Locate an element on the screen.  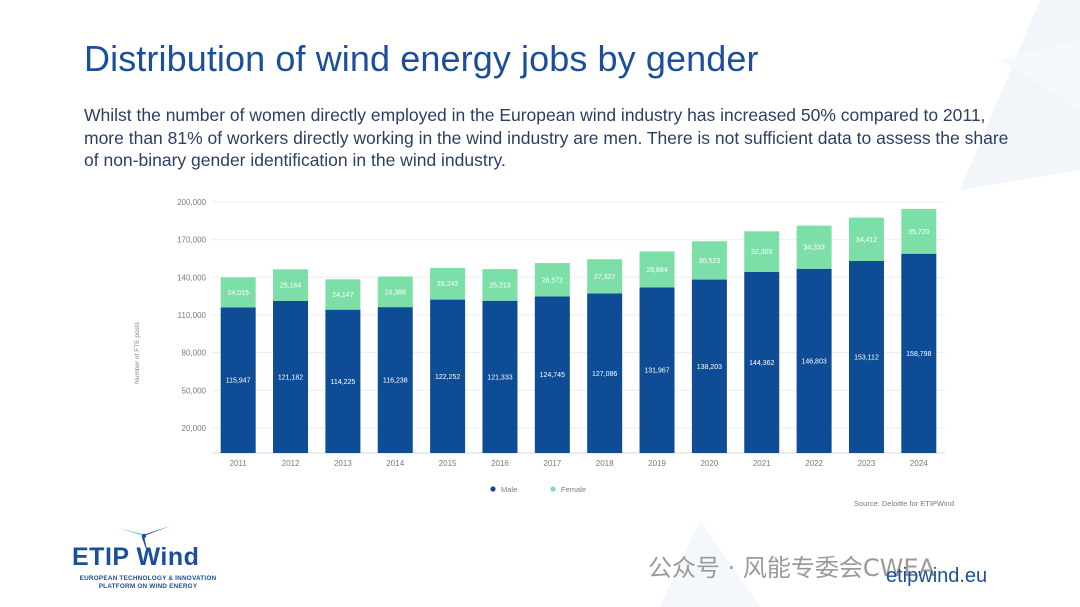
x-tick-label: 2014 is located at coordinates (395, 463).